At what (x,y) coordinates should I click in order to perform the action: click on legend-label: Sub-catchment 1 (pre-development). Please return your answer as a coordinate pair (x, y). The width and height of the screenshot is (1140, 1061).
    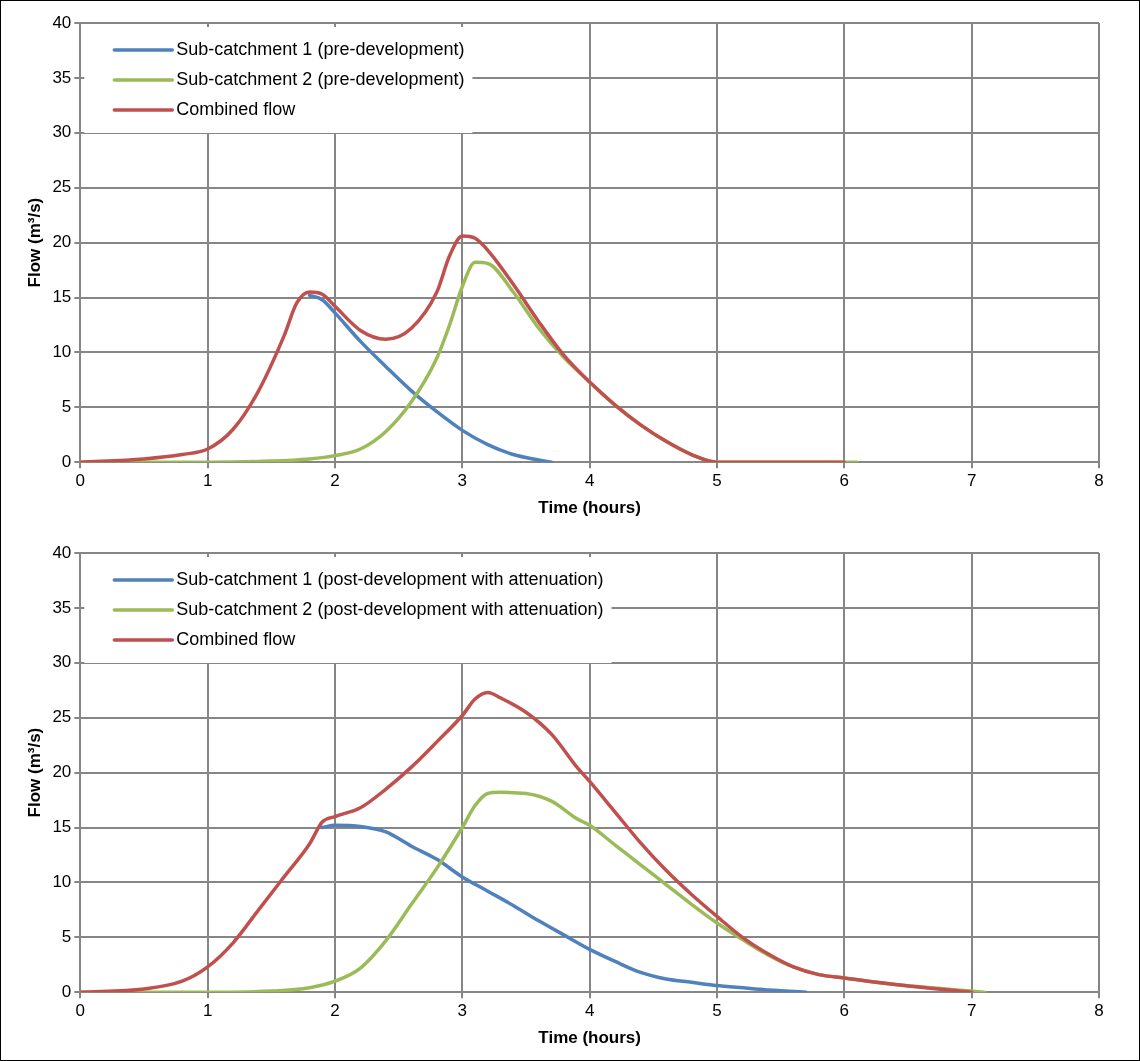
    Looking at the image, I should click on (320, 48).